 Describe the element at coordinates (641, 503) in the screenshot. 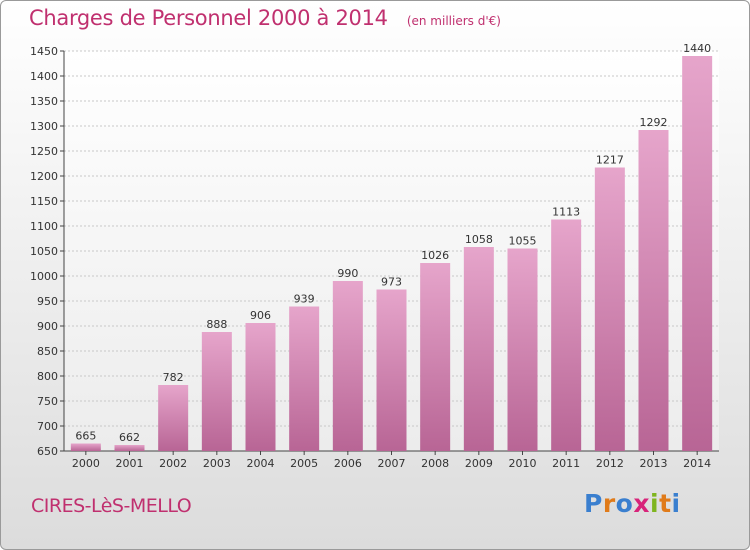

I see `logo-letter: x` at that location.